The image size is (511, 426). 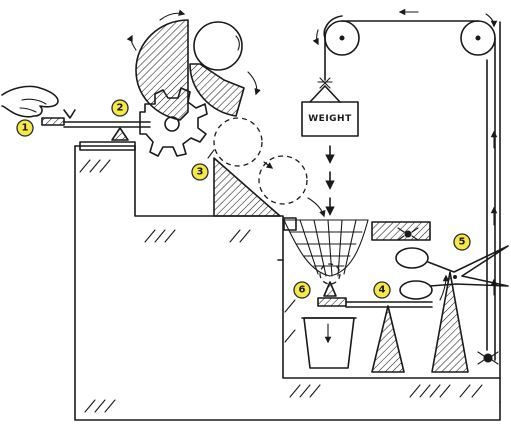 I want to click on fulcrum-triangle, so click(x=120, y=134).